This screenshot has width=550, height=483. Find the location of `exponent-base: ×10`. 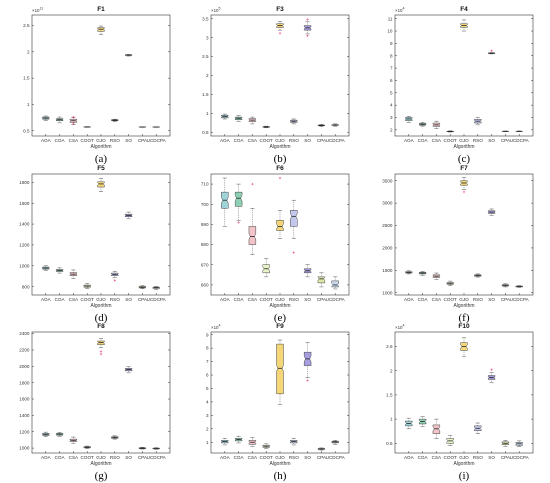

exponent-base: ×10 is located at coordinates (215, 10).